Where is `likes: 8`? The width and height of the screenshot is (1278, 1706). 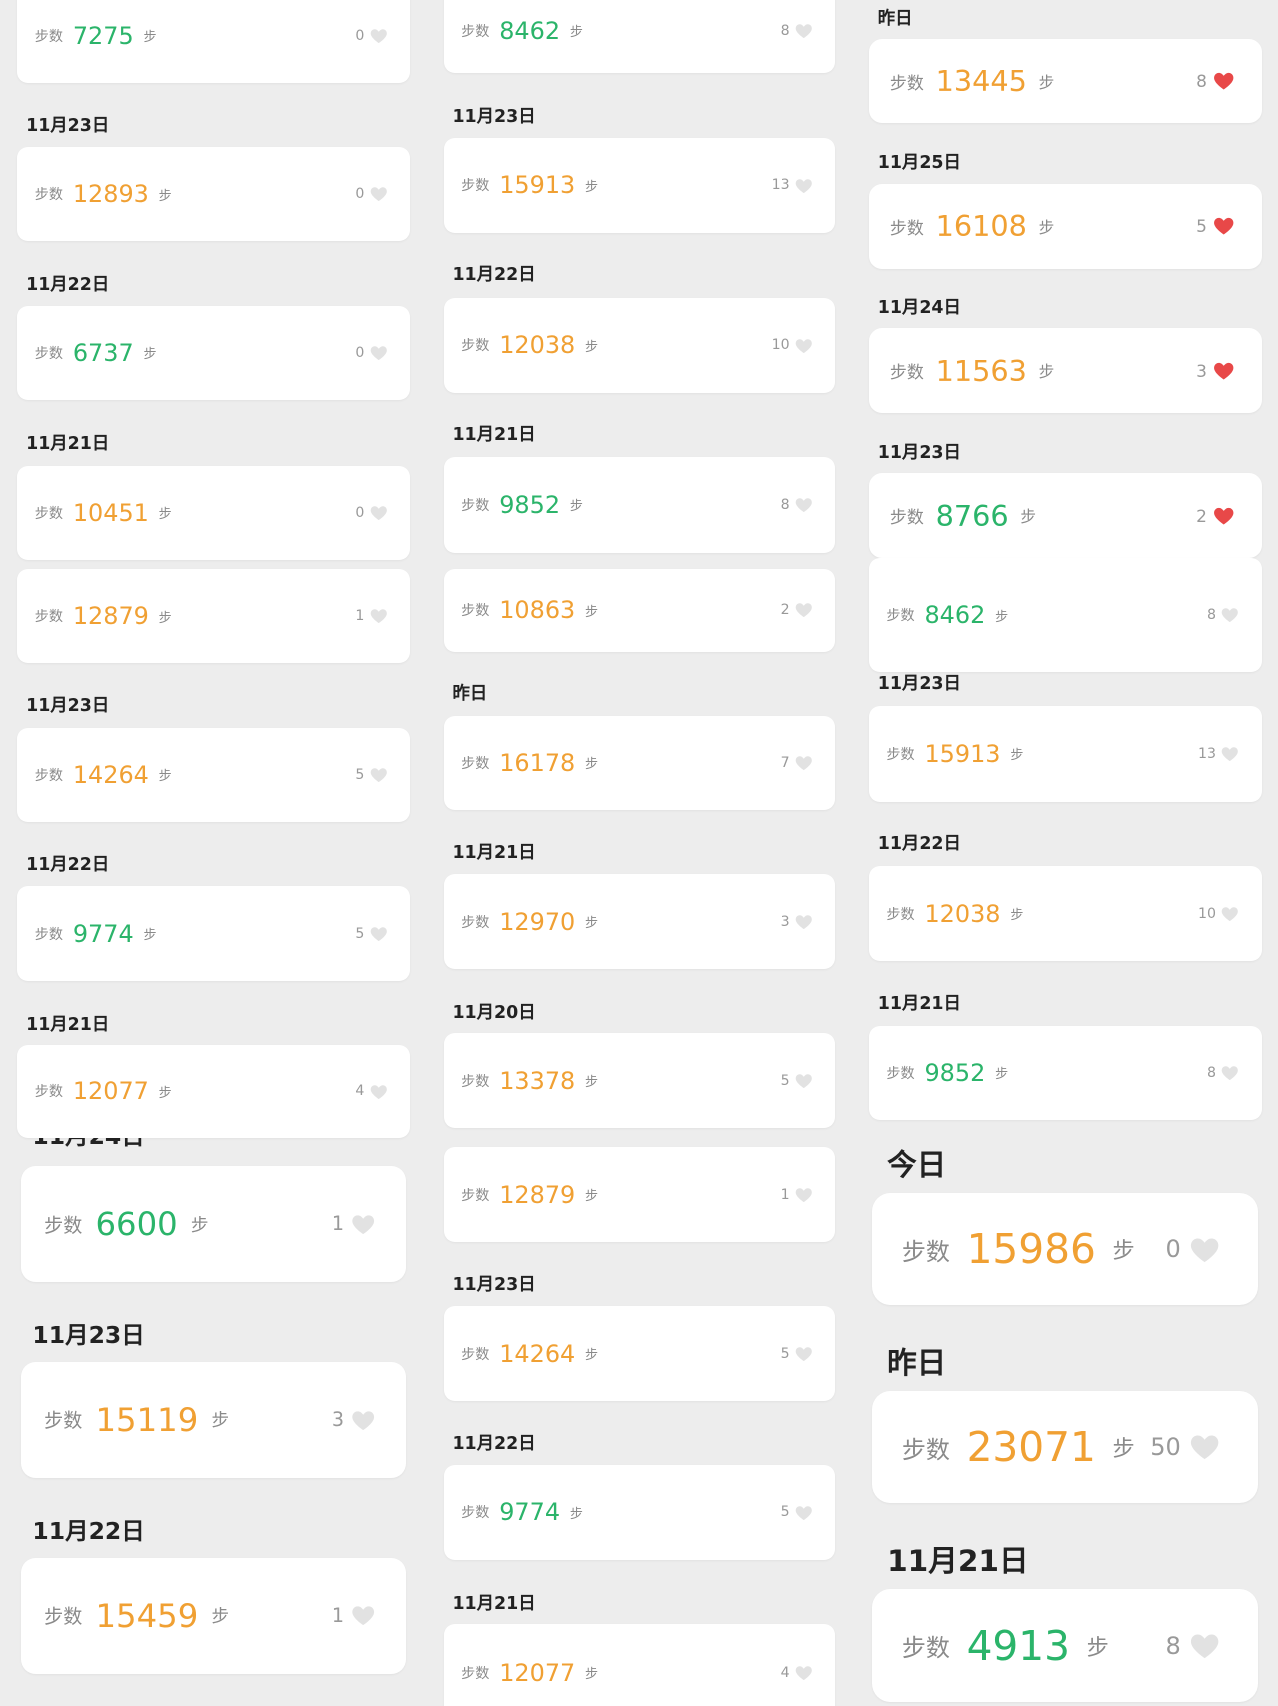 likes: 8 is located at coordinates (1223, 615).